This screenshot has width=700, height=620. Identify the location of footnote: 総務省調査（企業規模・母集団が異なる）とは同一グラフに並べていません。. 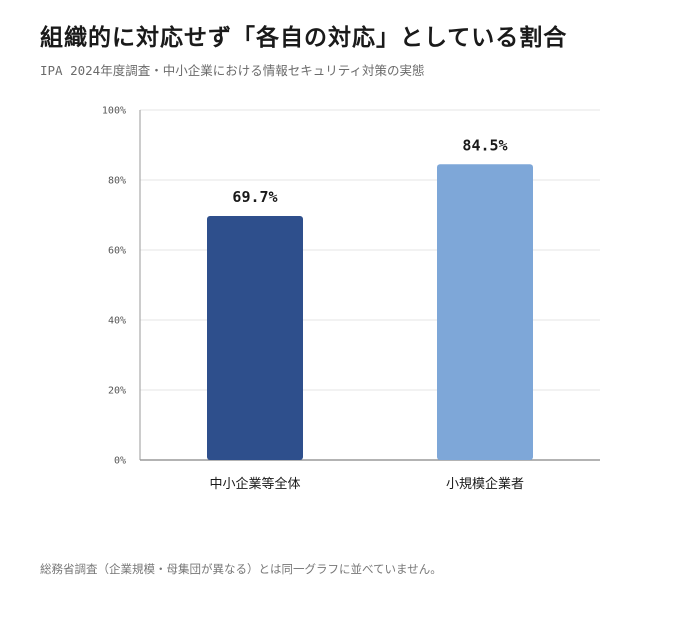
(241, 569).